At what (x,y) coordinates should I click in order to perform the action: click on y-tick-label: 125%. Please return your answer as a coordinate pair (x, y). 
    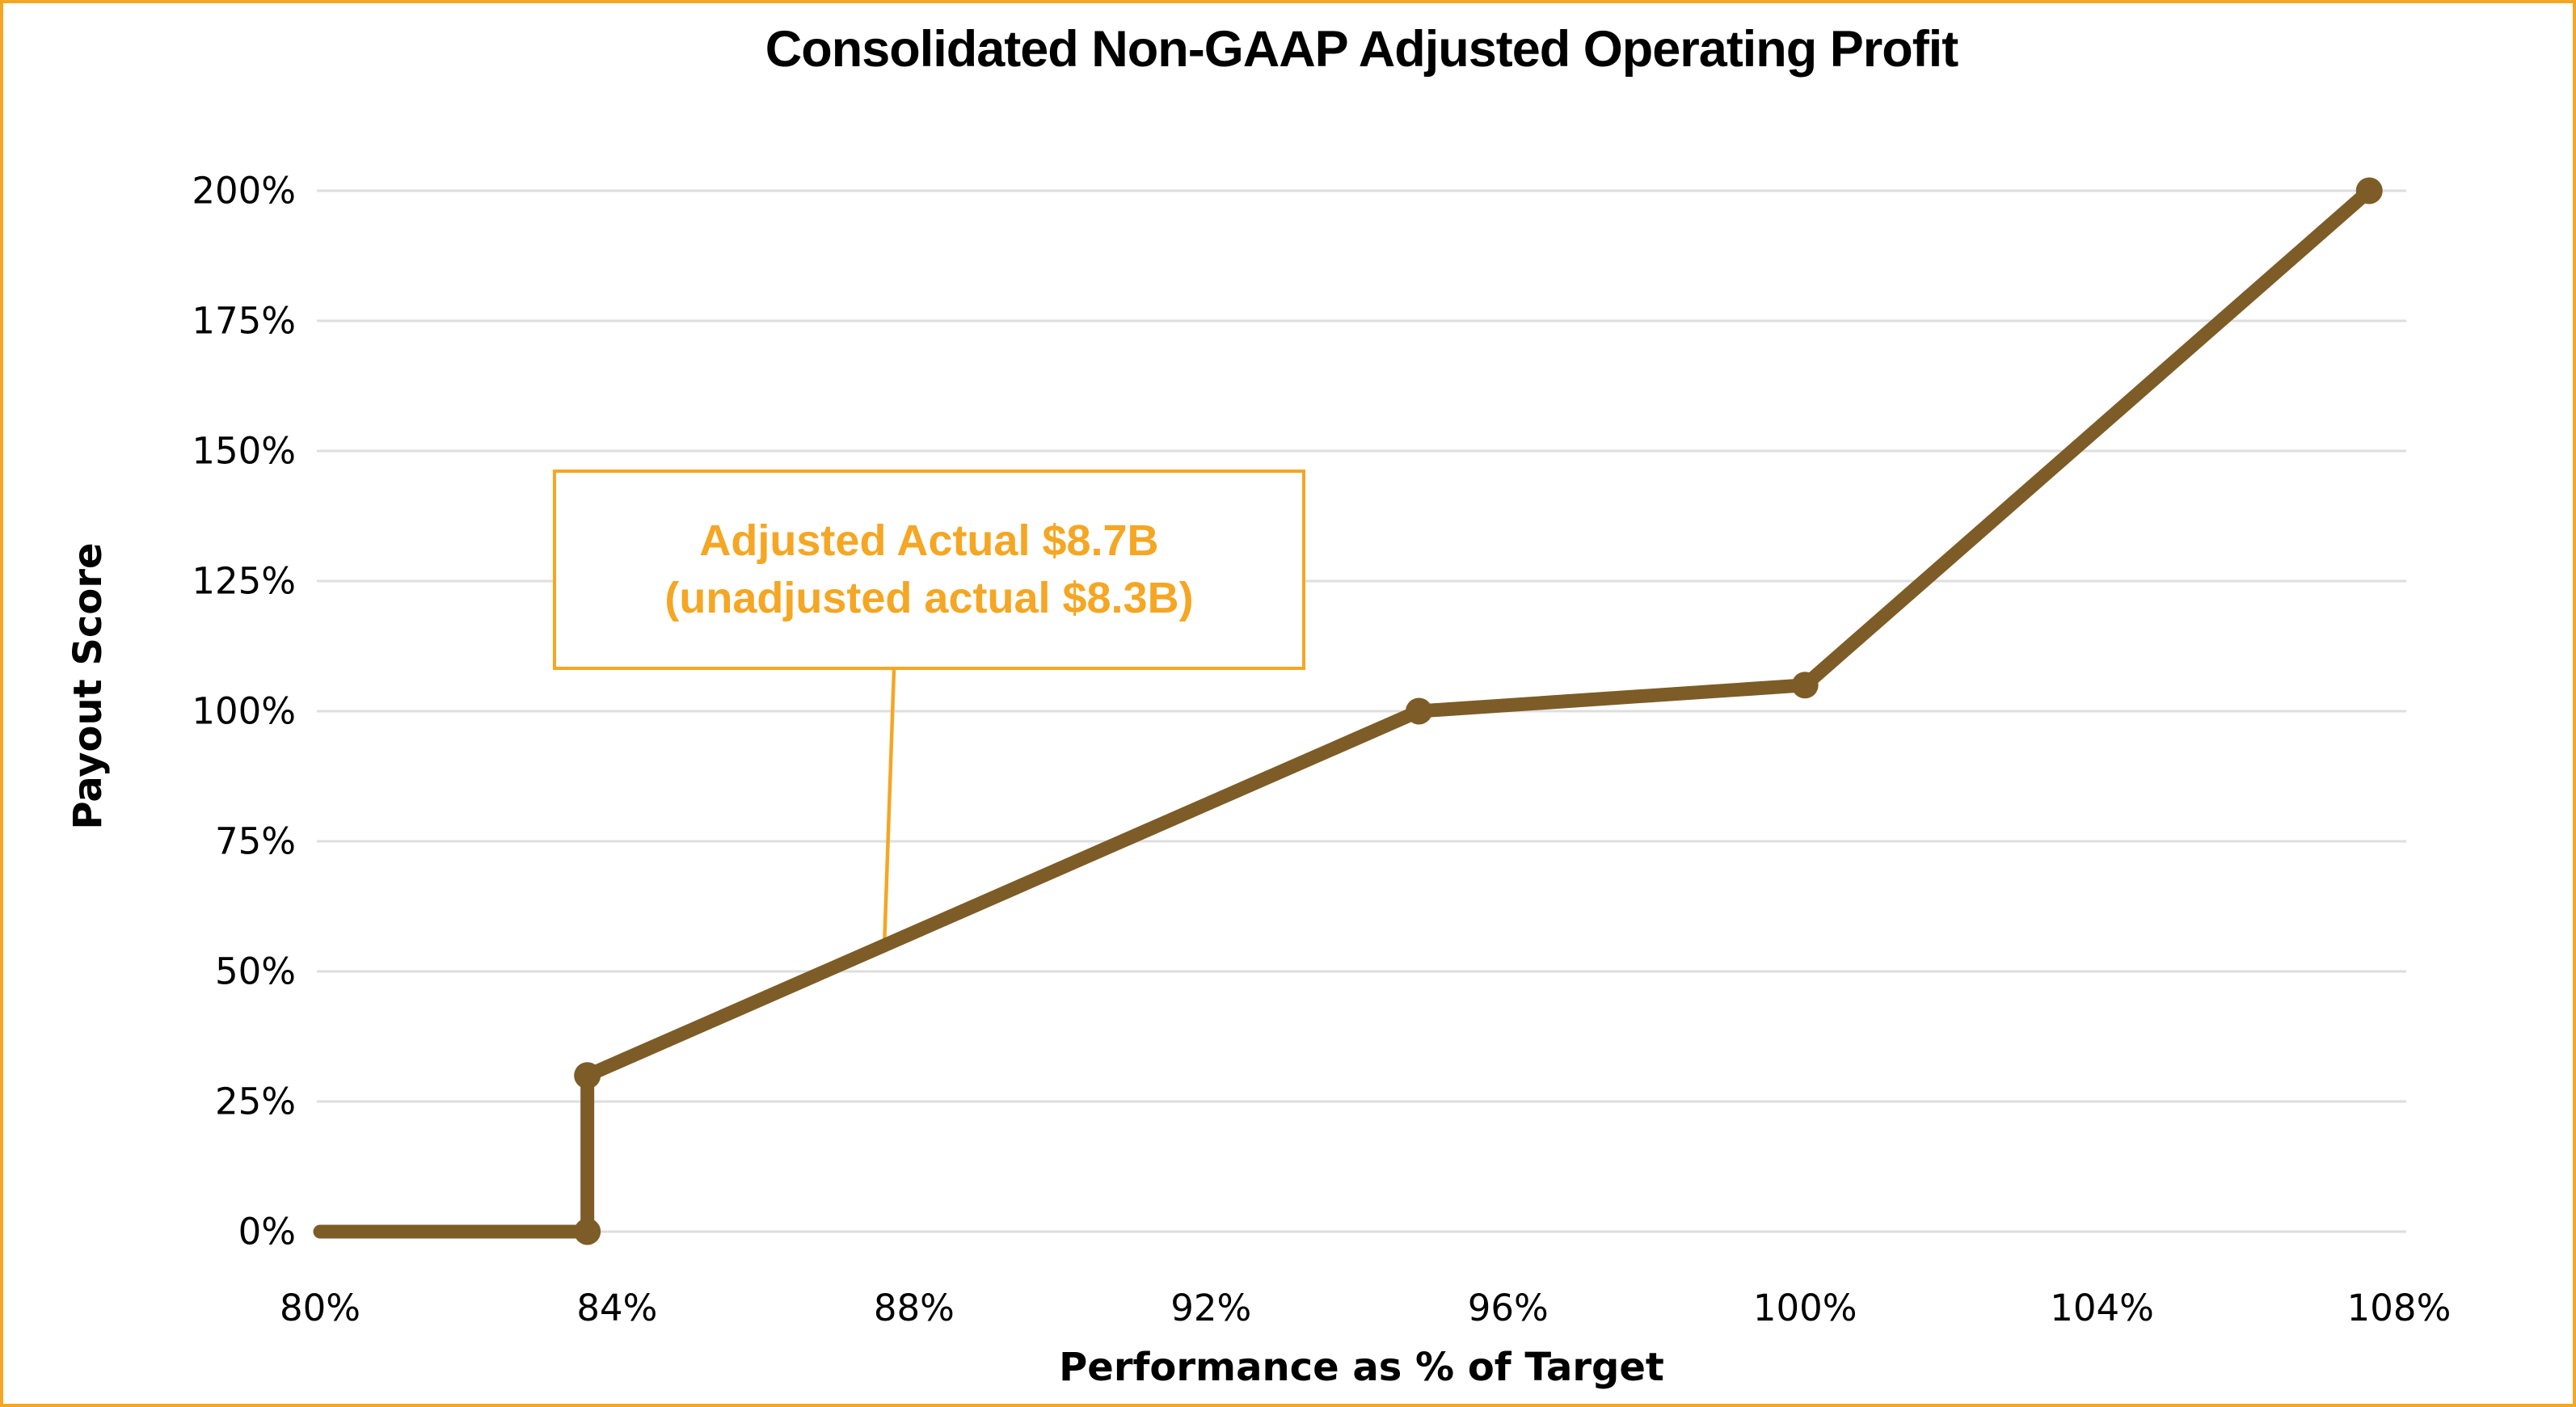
    Looking at the image, I should click on (244, 581).